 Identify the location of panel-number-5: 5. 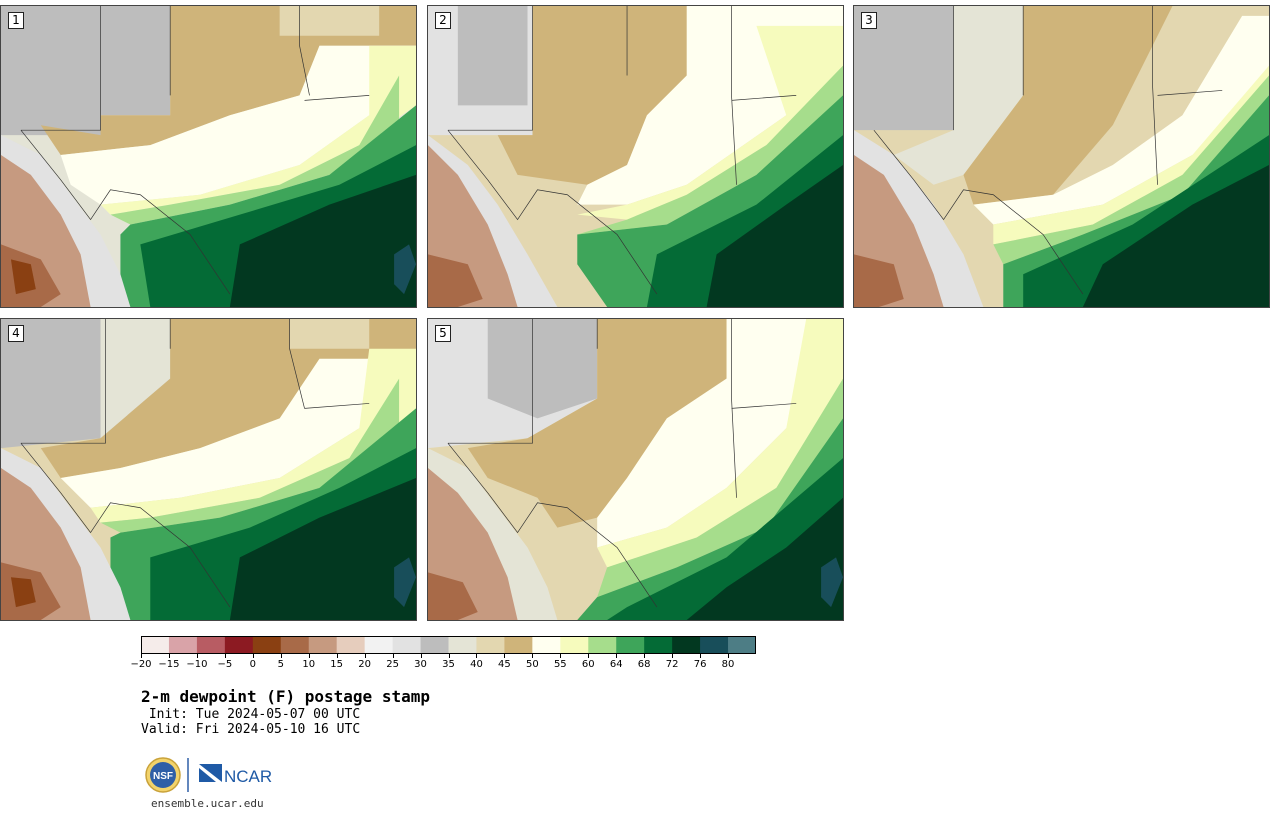
(443, 333).